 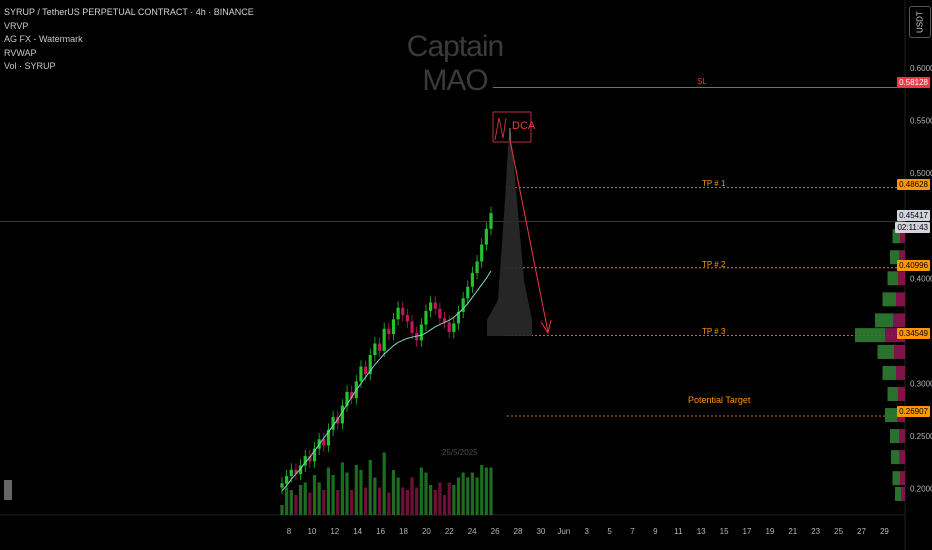 I want to click on x-tick-label: 28, so click(x=518, y=531).